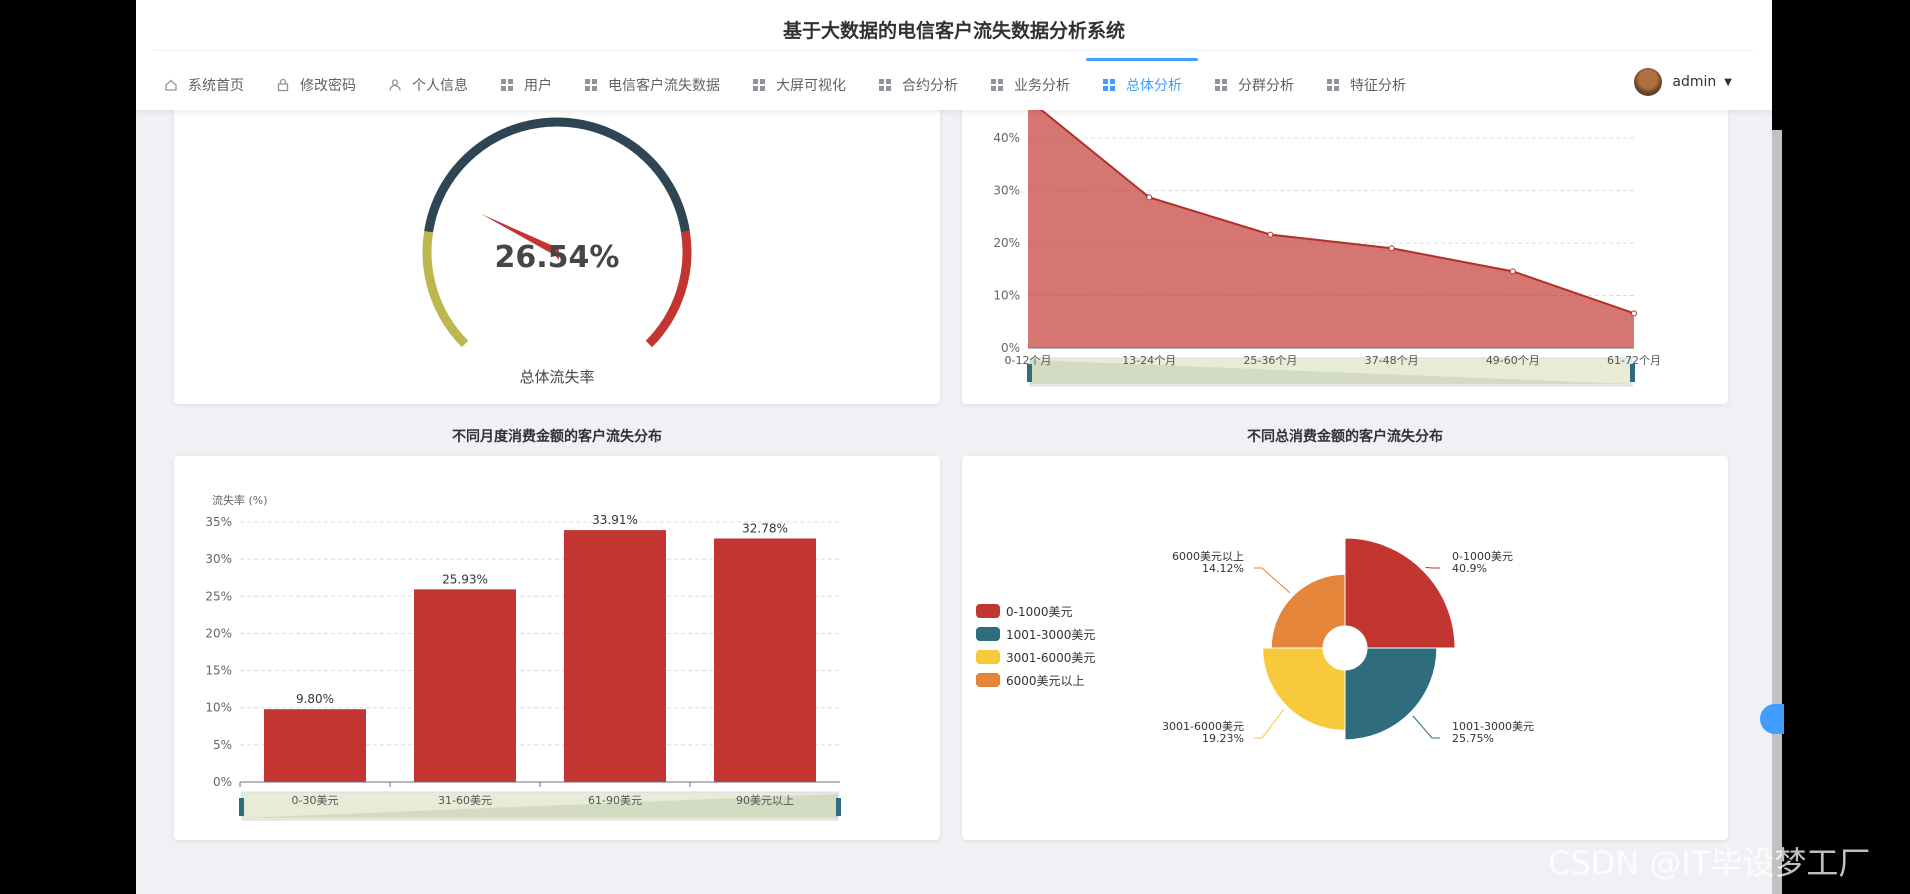 The image size is (1910, 894). What do you see at coordinates (222, 782) in the screenshot?
I see `bar-y-tick: 0%` at bounding box center [222, 782].